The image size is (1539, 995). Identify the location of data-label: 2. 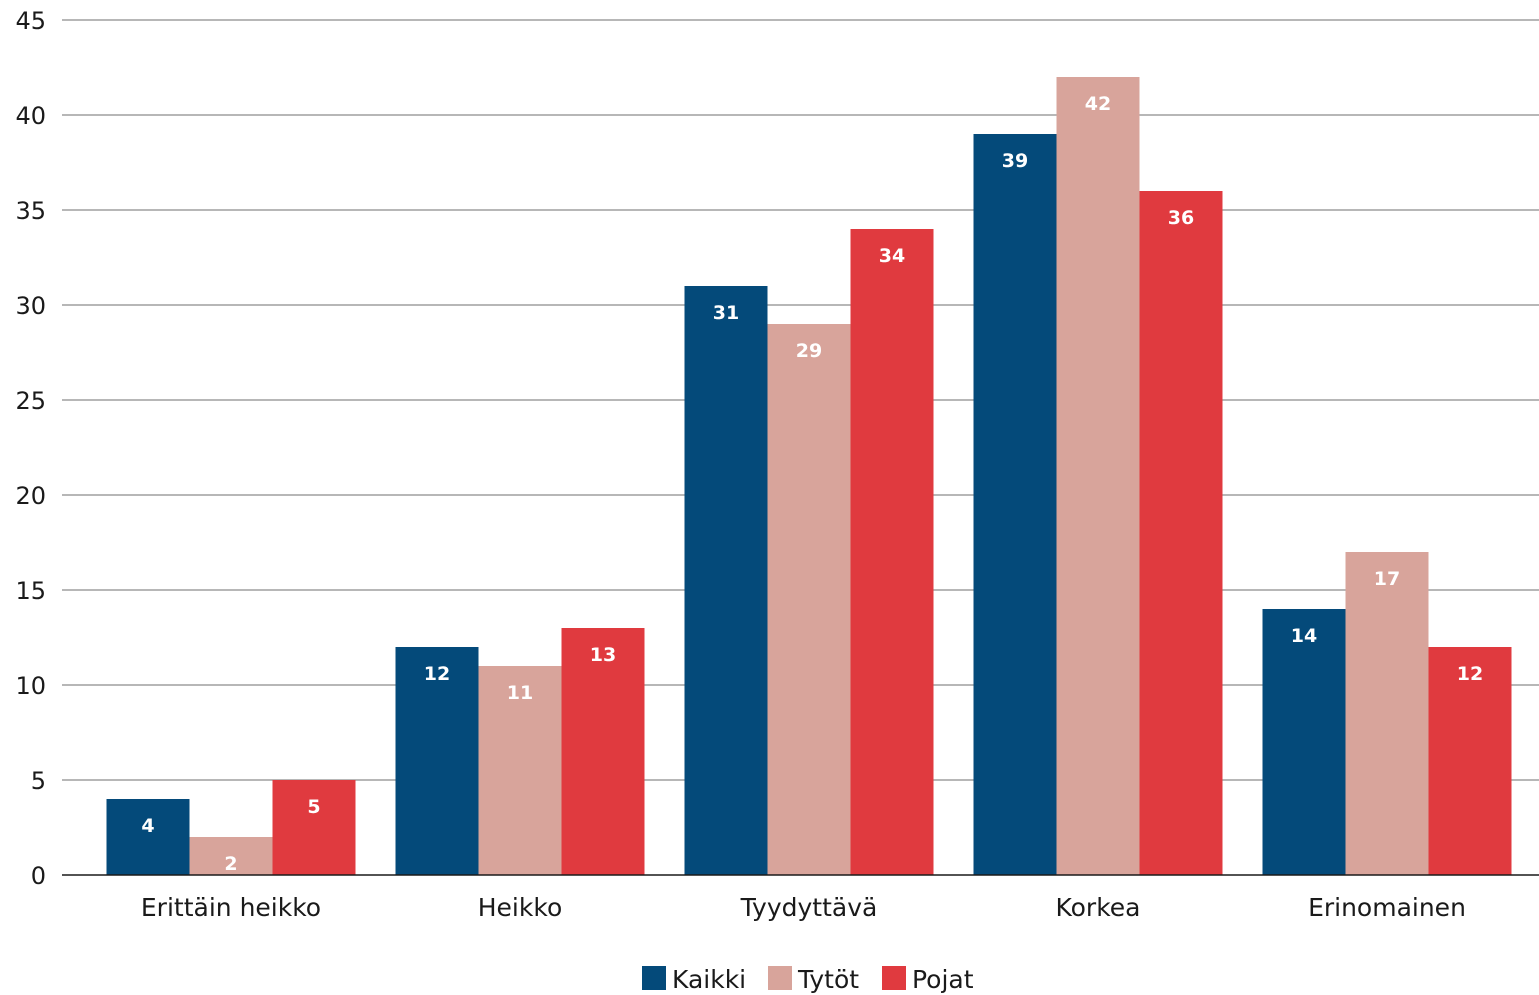
(230, 864).